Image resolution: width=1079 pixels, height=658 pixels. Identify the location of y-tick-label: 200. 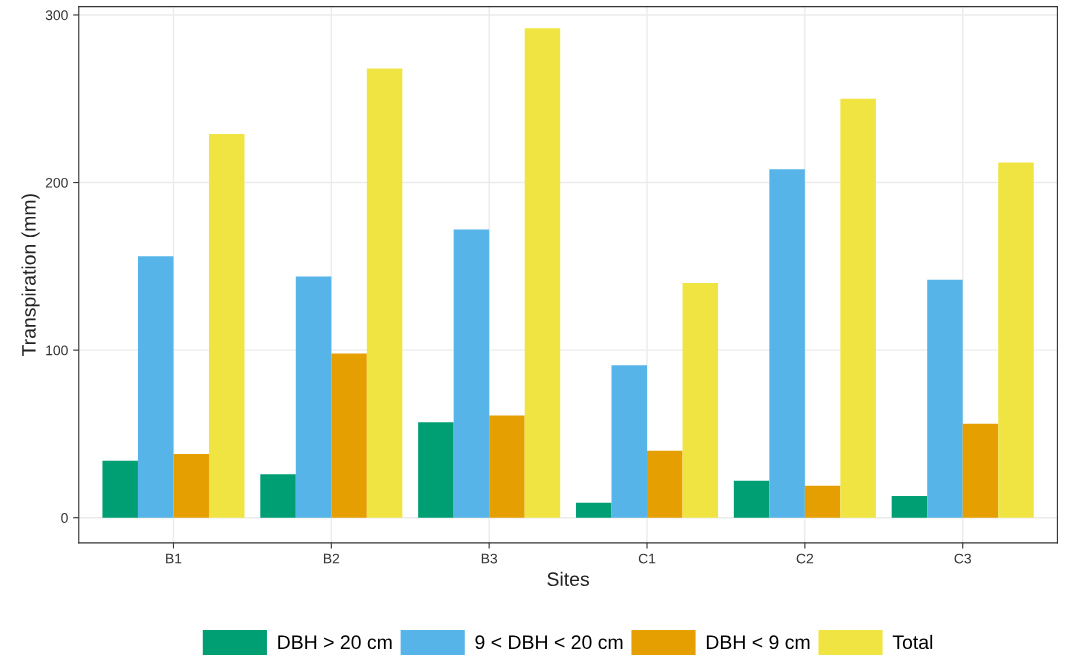
(56, 182).